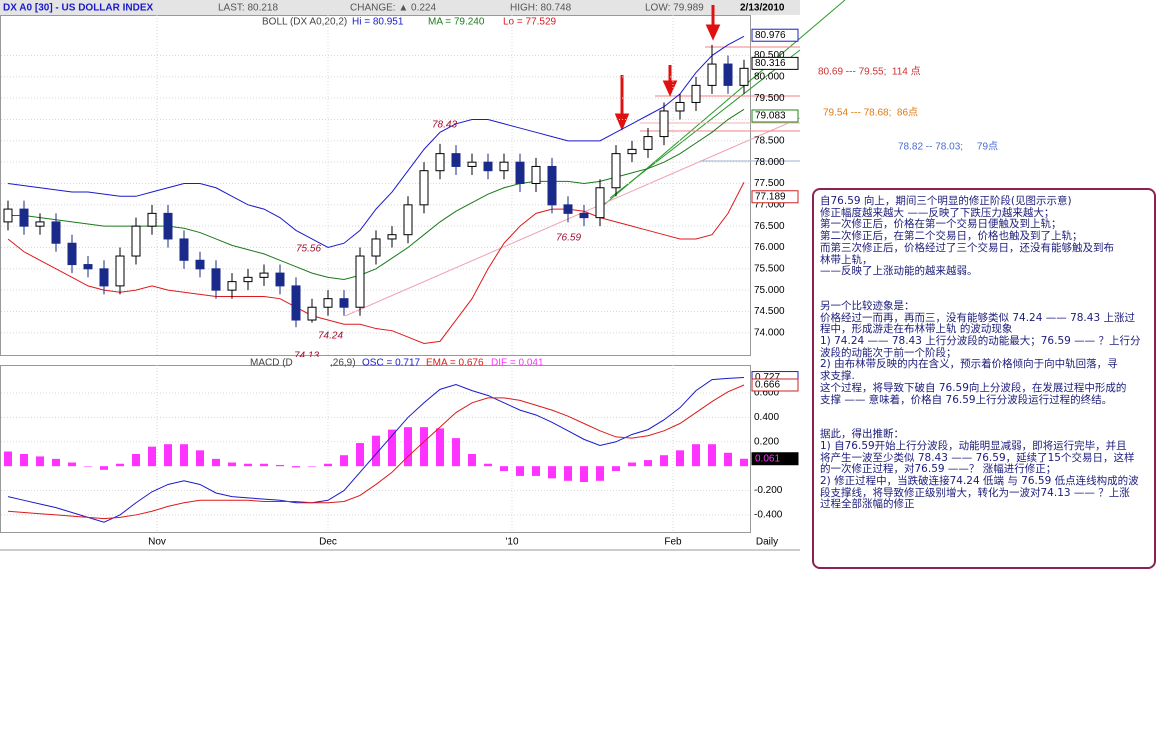  What do you see at coordinates (973, 445) in the screenshot?
I see `note-line: 1) 自76.59开始上行分波段，动能明显减弱，即将运行完毕，并且` at bounding box center [973, 445].